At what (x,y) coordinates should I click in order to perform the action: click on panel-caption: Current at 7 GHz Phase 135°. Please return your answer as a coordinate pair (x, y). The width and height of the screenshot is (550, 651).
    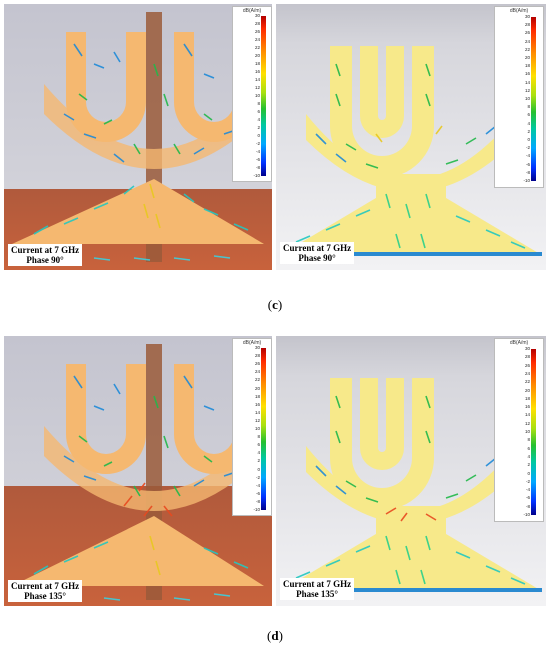
    Looking at the image, I should click on (45, 591).